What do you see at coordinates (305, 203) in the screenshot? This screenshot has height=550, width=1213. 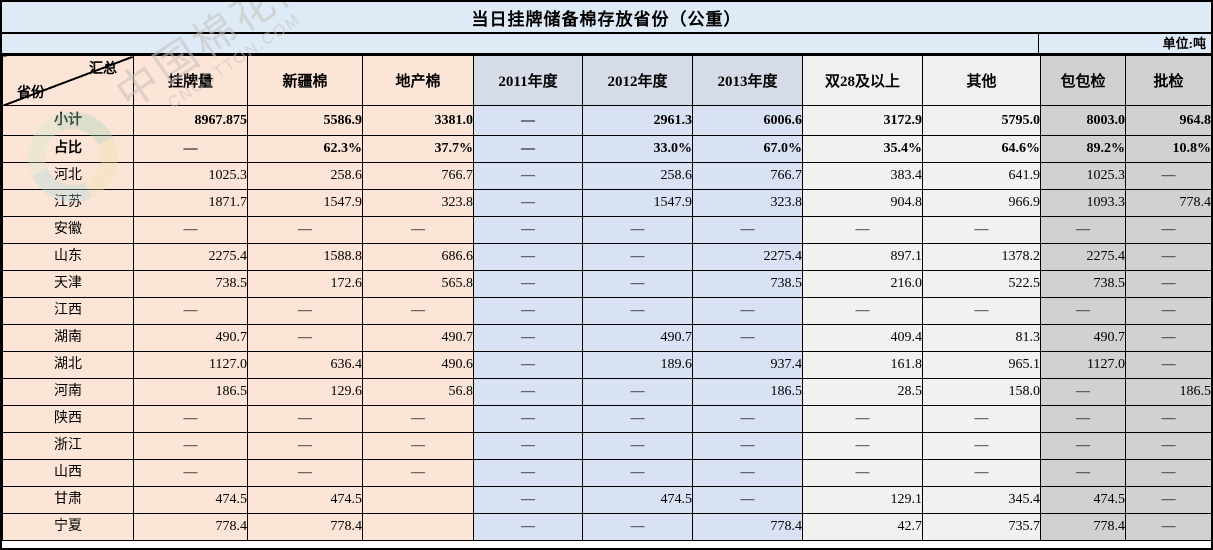 I see `data-cell: 1547.9` at bounding box center [305, 203].